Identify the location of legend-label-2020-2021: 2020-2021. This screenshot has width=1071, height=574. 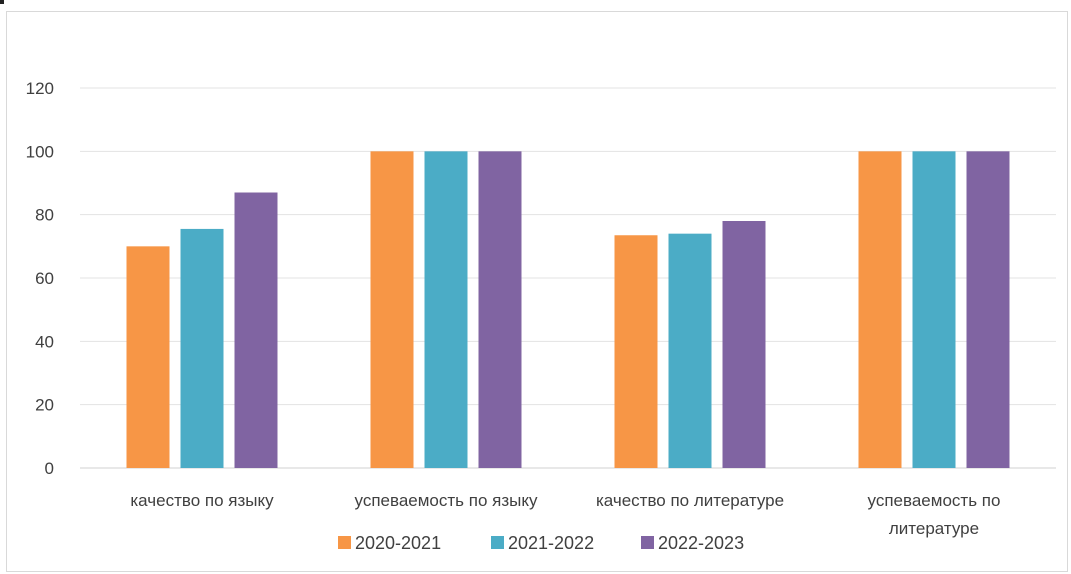
(398, 543).